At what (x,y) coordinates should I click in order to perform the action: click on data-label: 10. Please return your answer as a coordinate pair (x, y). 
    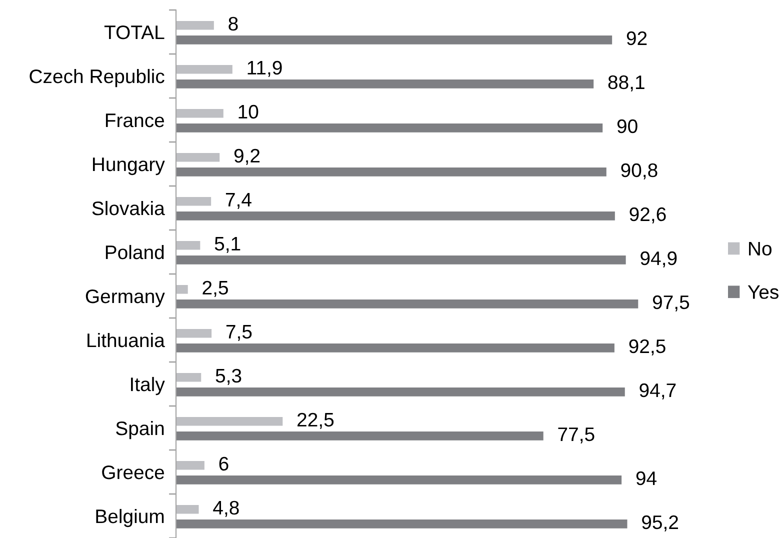
    Looking at the image, I should click on (248, 111).